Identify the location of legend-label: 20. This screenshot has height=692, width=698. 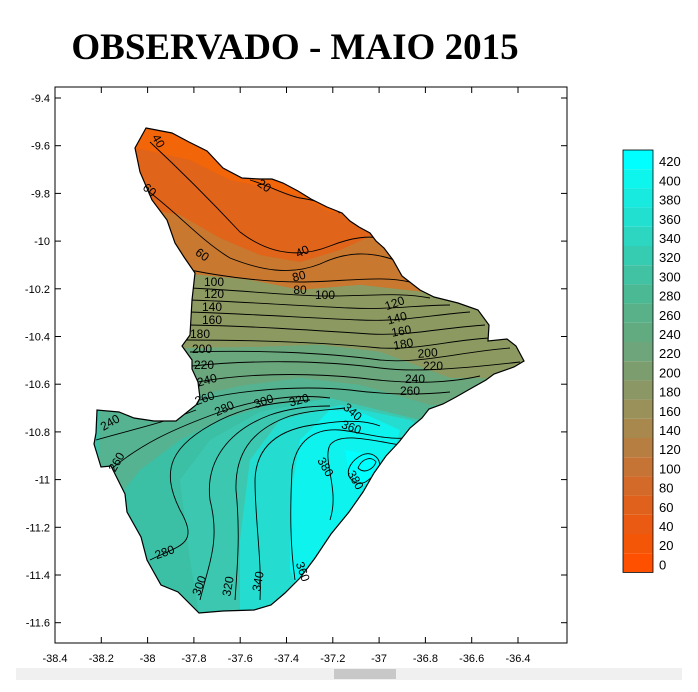
(666, 545).